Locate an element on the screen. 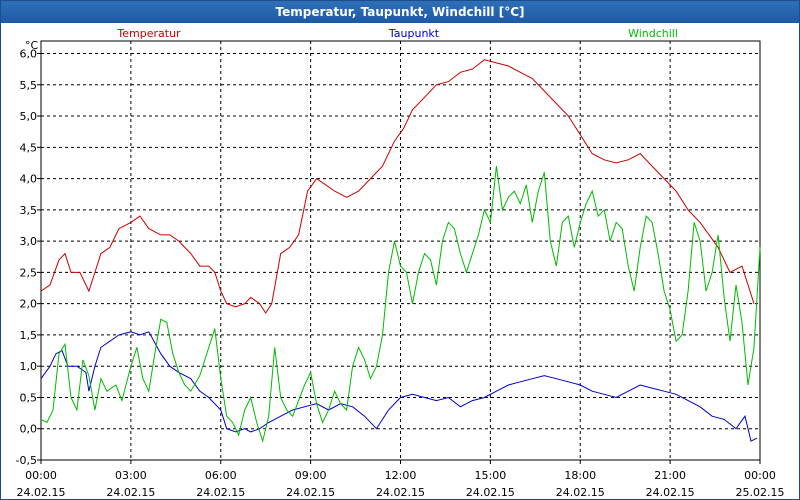  legend-taupunkt: Taupunkt is located at coordinates (414, 33).